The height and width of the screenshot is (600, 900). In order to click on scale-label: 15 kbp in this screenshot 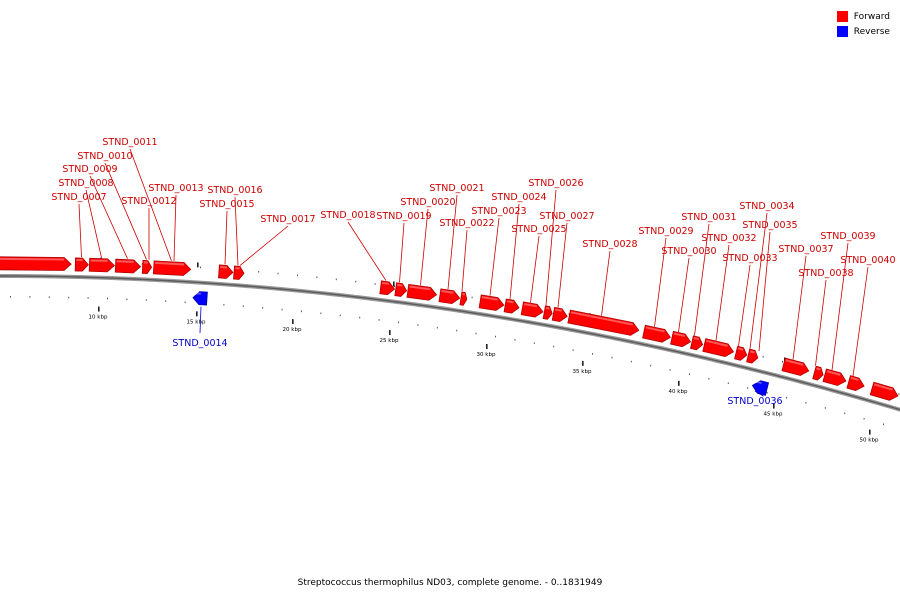, I will do `click(196, 322)`.